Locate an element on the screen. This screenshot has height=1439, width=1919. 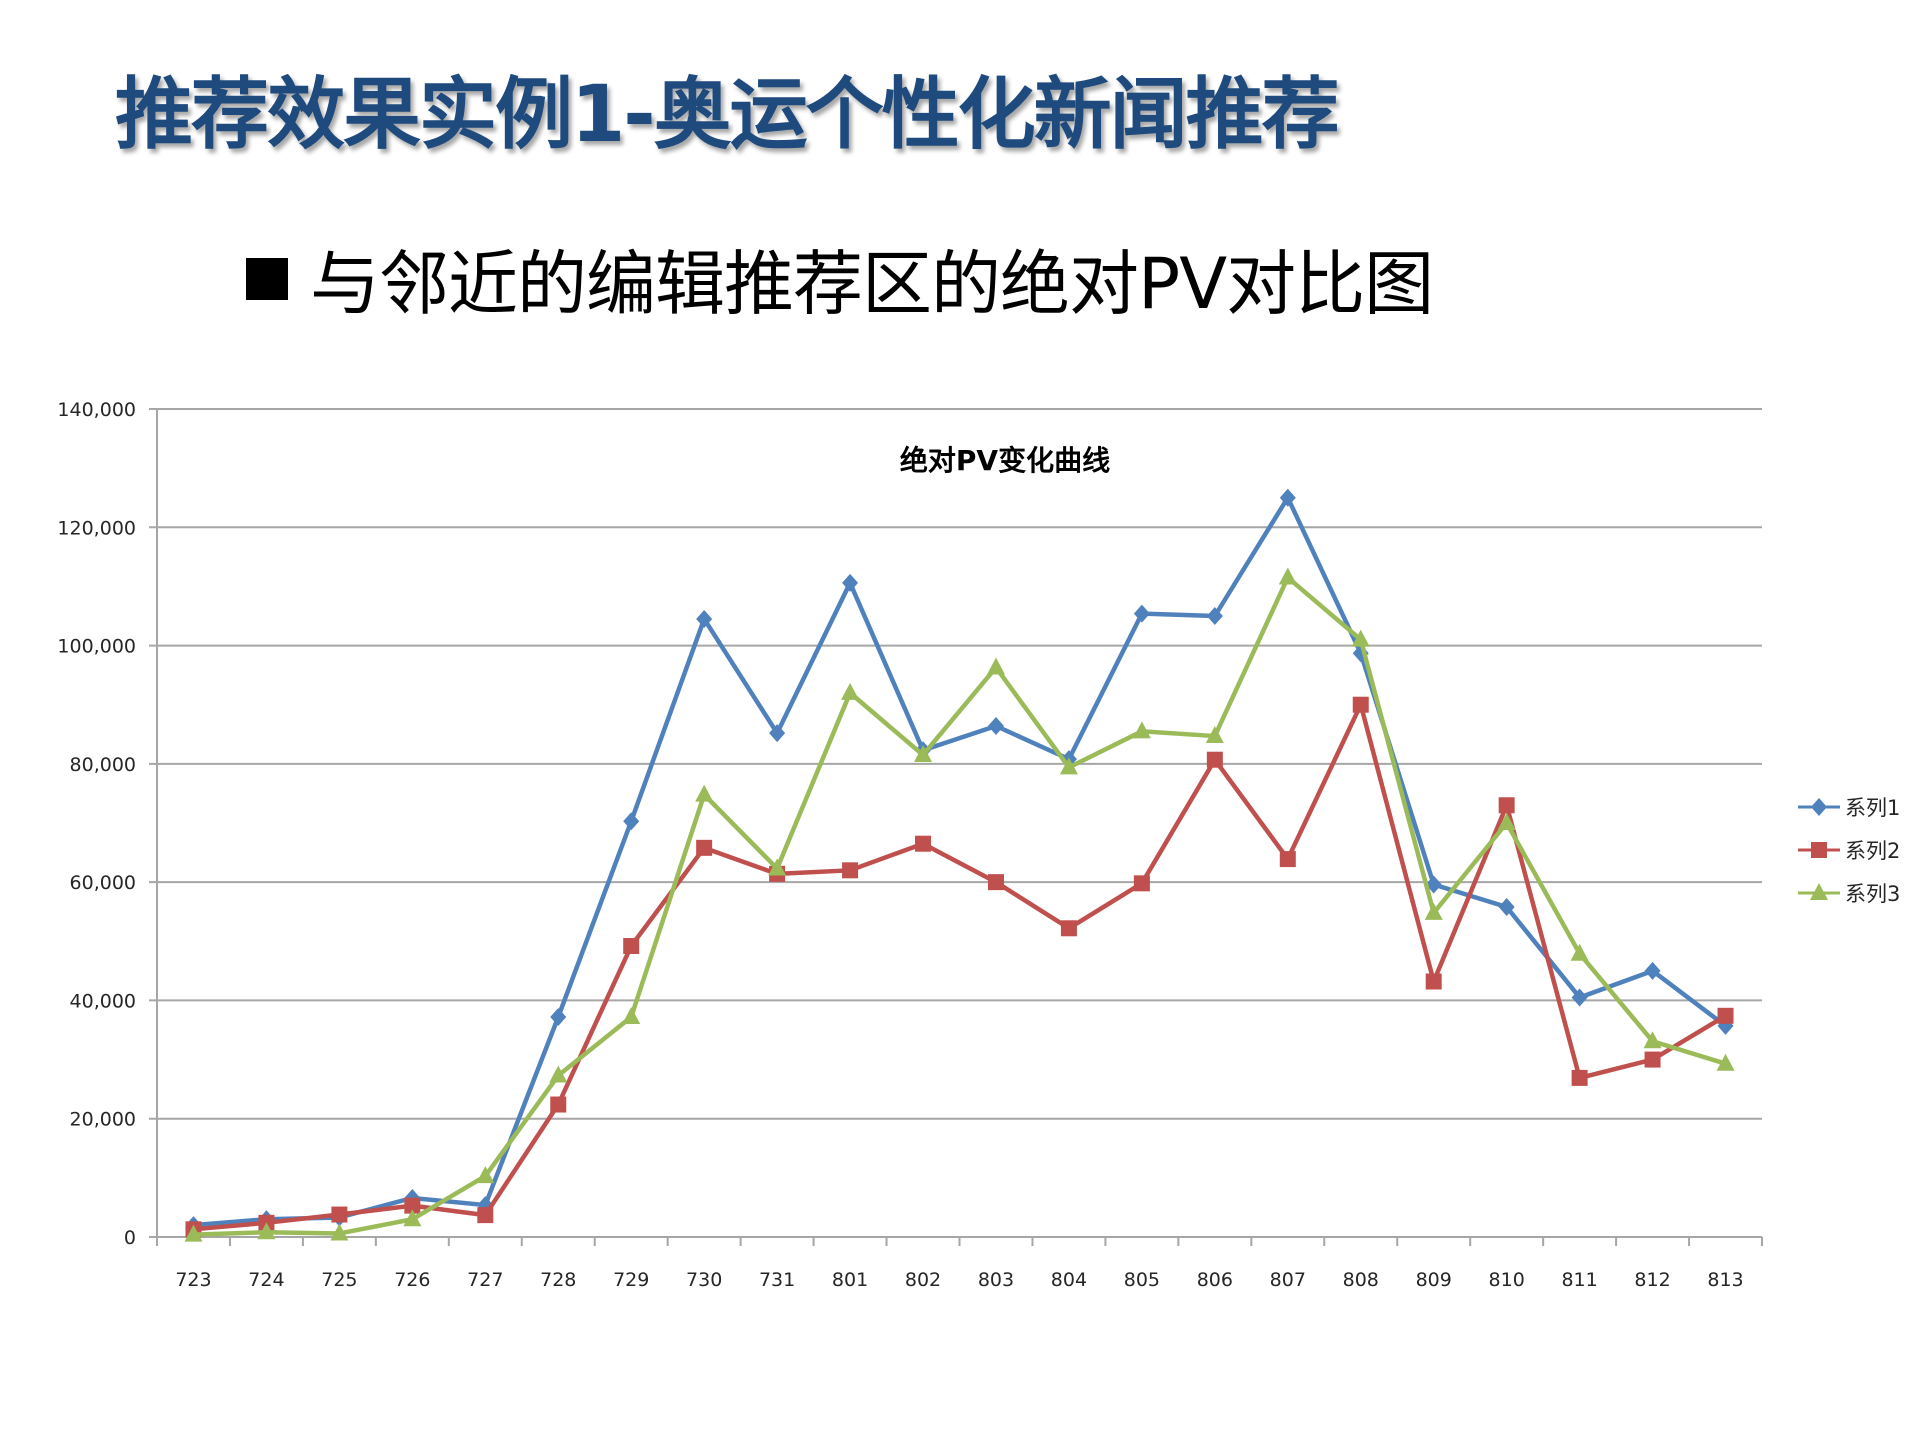
x-tick-label: 804 is located at coordinates (1069, 1280).